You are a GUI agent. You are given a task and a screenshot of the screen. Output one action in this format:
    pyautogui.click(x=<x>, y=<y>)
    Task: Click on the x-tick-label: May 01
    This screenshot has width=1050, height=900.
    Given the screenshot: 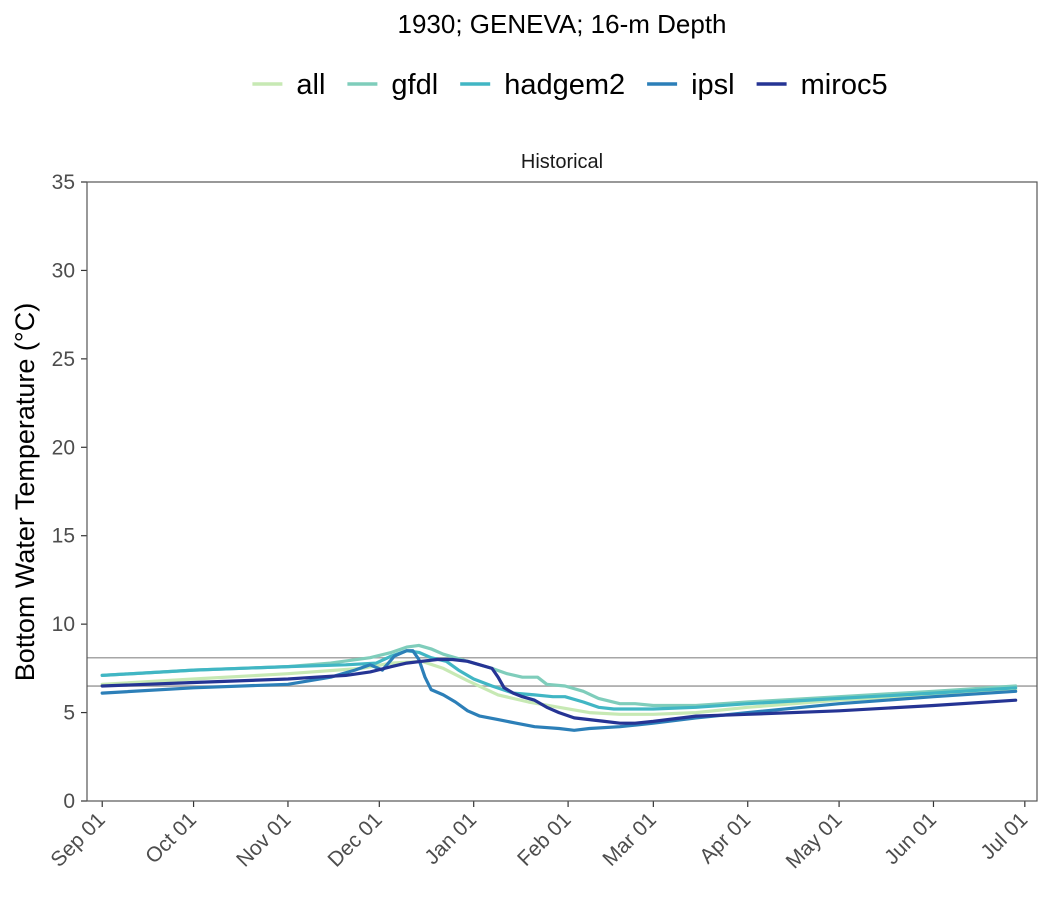 What is the action you would take?
    pyautogui.click(x=814, y=840)
    